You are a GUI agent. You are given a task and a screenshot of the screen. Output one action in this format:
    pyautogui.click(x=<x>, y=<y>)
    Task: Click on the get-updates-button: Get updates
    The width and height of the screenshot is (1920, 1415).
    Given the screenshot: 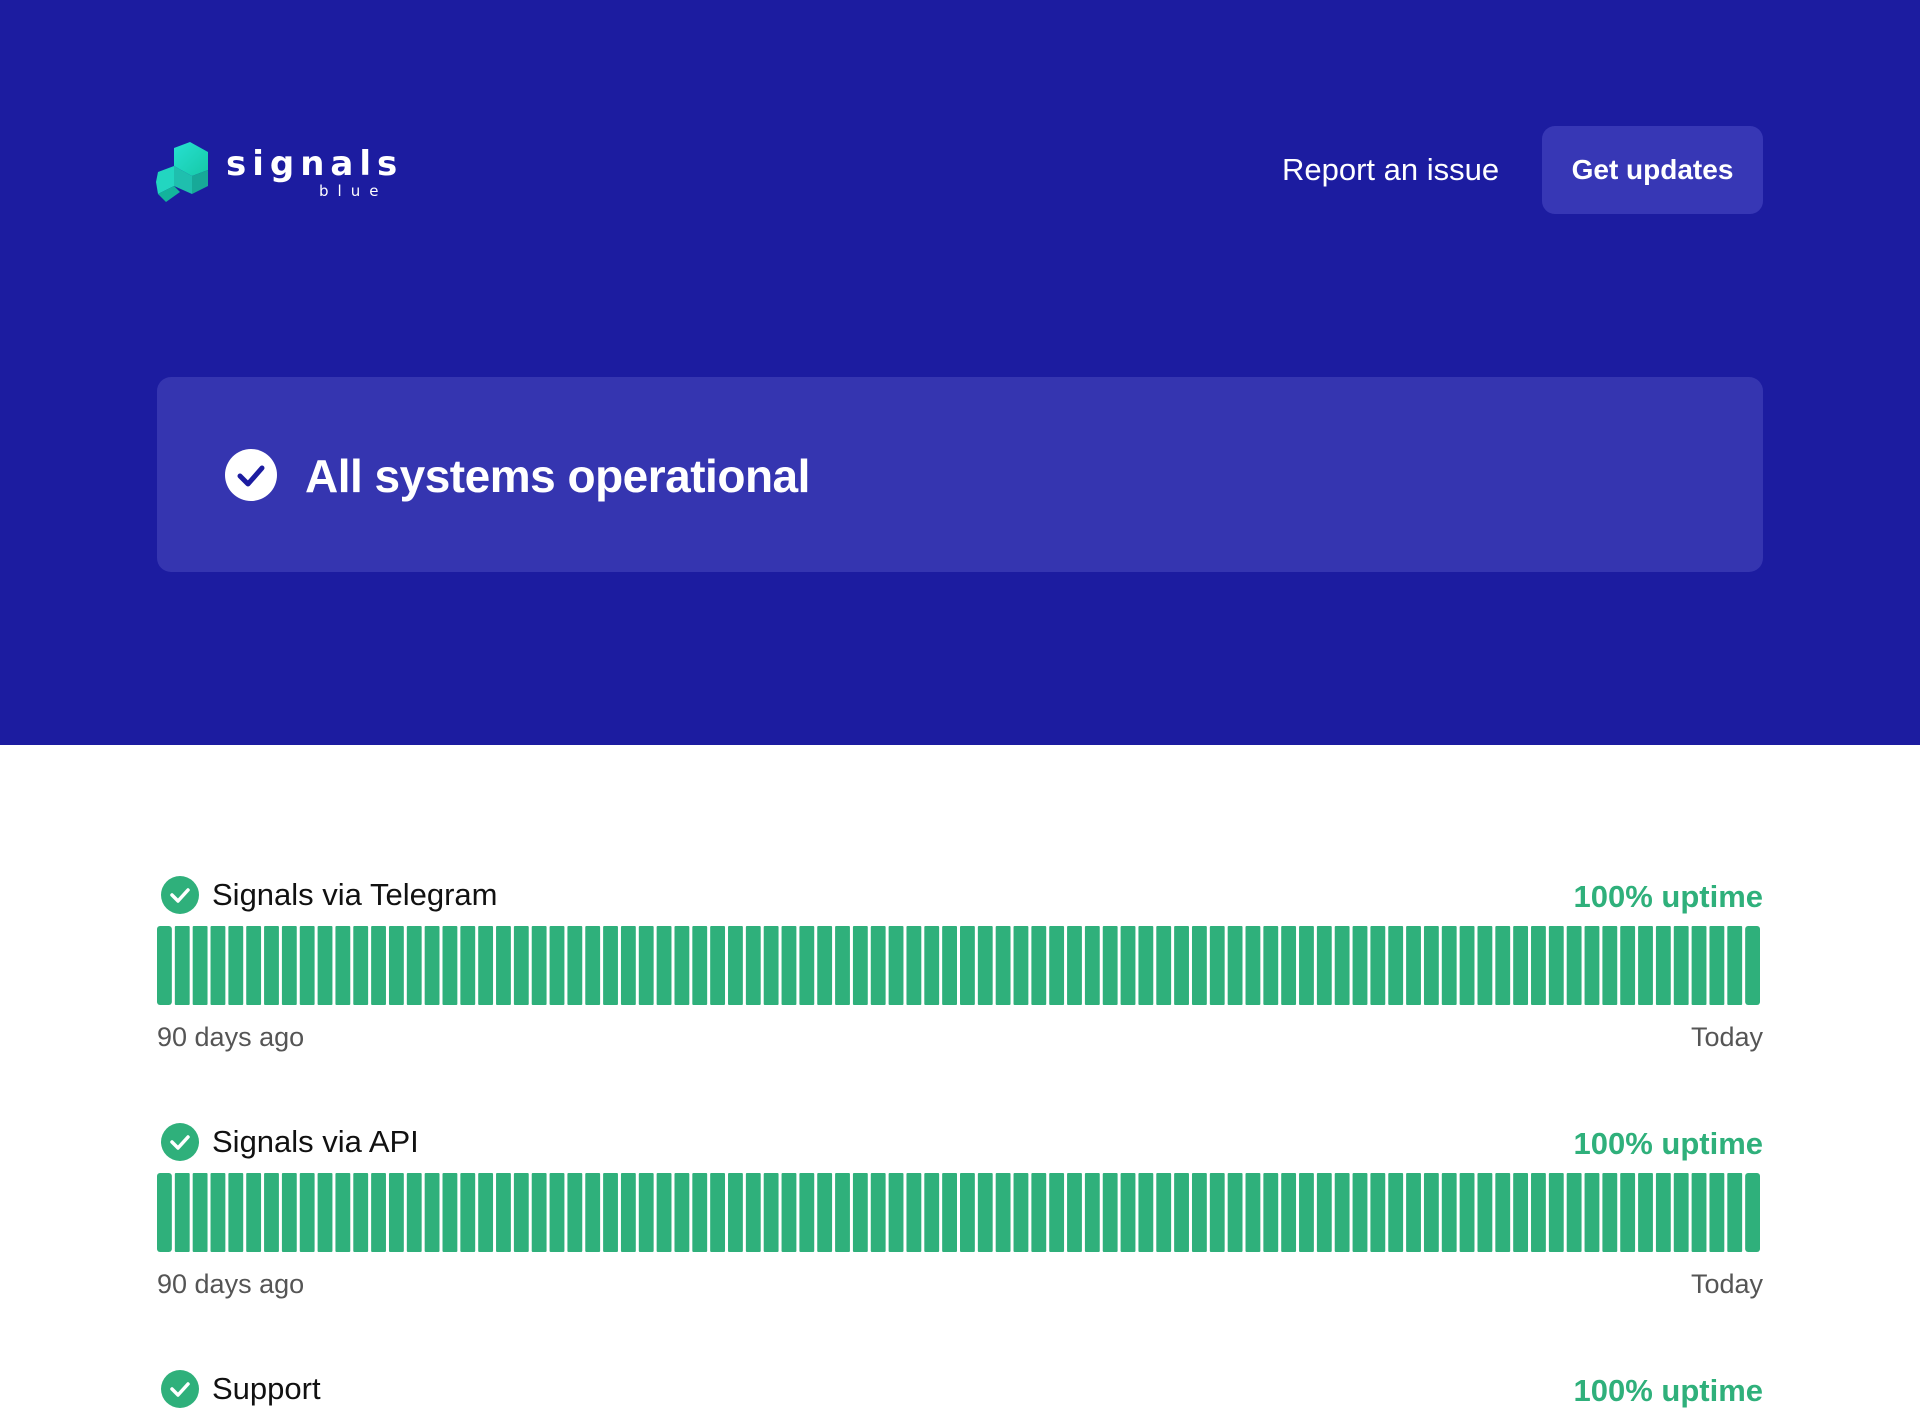 What is the action you would take?
    pyautogui.click(x=1652, y=170)
    